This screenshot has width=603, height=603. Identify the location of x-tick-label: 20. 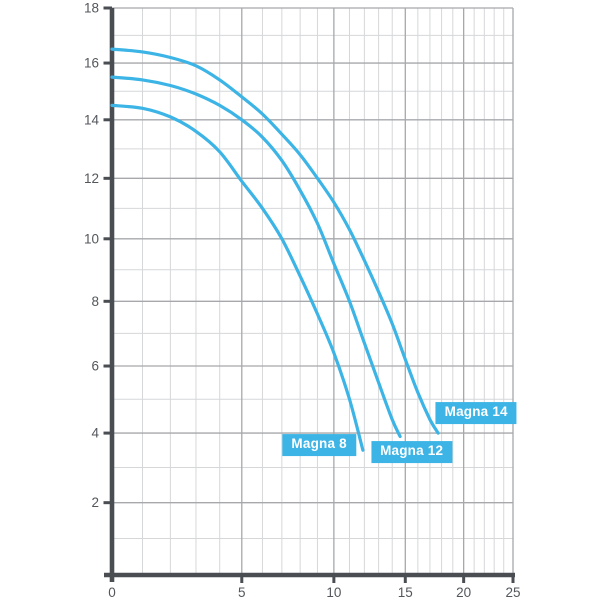
(463, 592).